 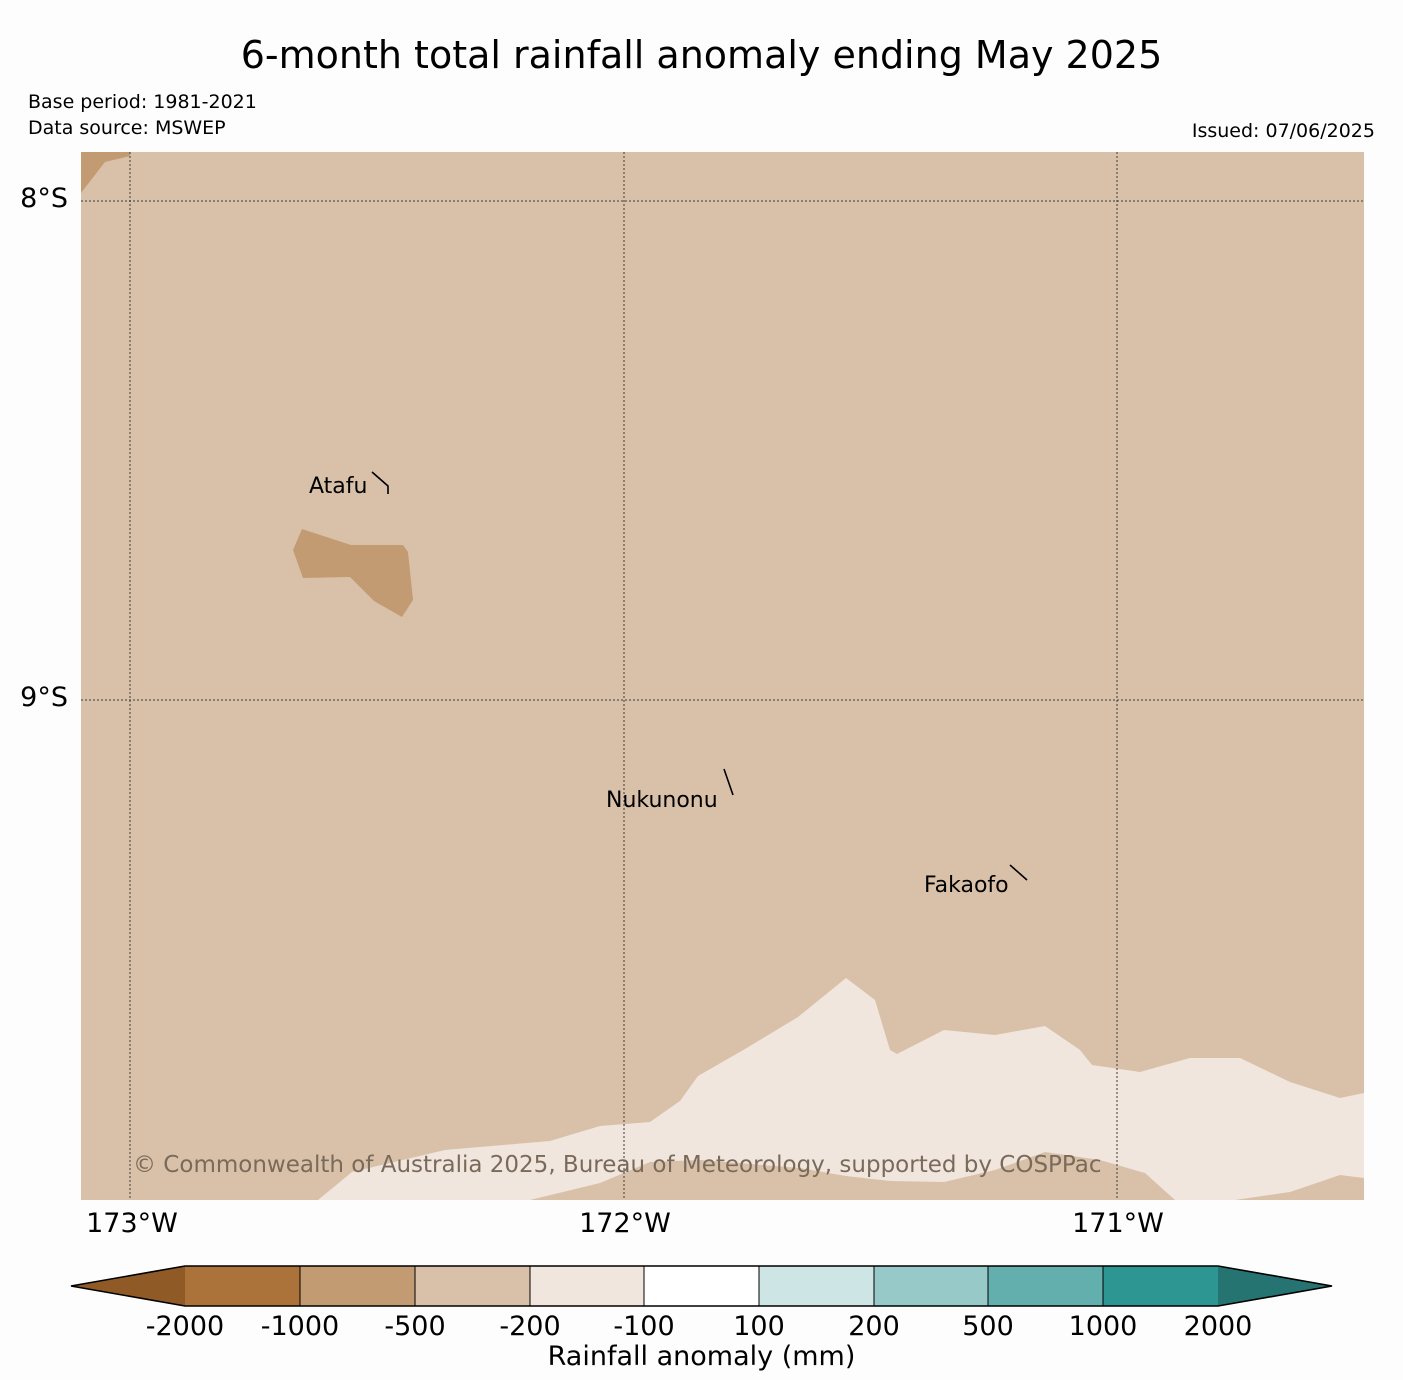 What do you see at coordinates (644, 1326) in the screenshot?
I see `colorbar-tick-label: -100` at bounding box center [644, 1326].